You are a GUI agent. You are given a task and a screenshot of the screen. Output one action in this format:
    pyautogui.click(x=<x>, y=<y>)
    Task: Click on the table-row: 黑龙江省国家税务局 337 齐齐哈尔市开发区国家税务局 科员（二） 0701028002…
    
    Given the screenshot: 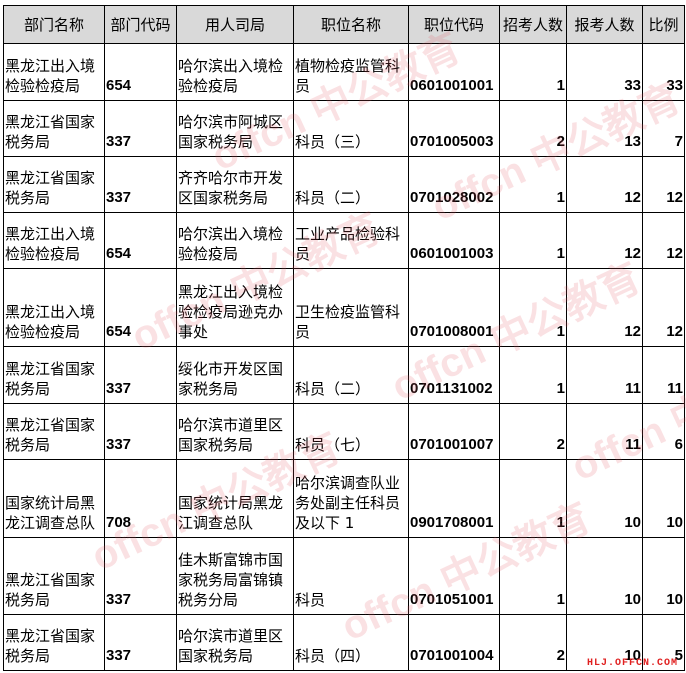 What is the action you would take?
    pyautogui.click(x=344, y=184)
    